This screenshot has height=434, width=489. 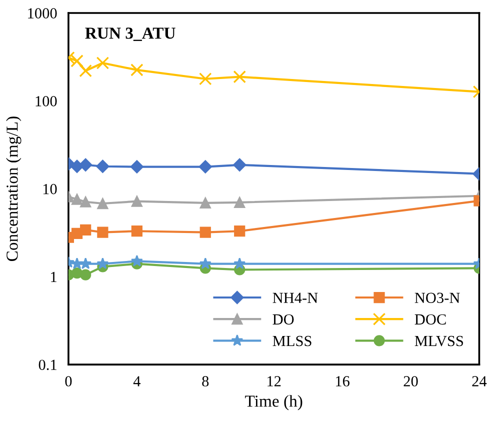 I want to click on x-tick-label: 8, so click(x=205, y=381).